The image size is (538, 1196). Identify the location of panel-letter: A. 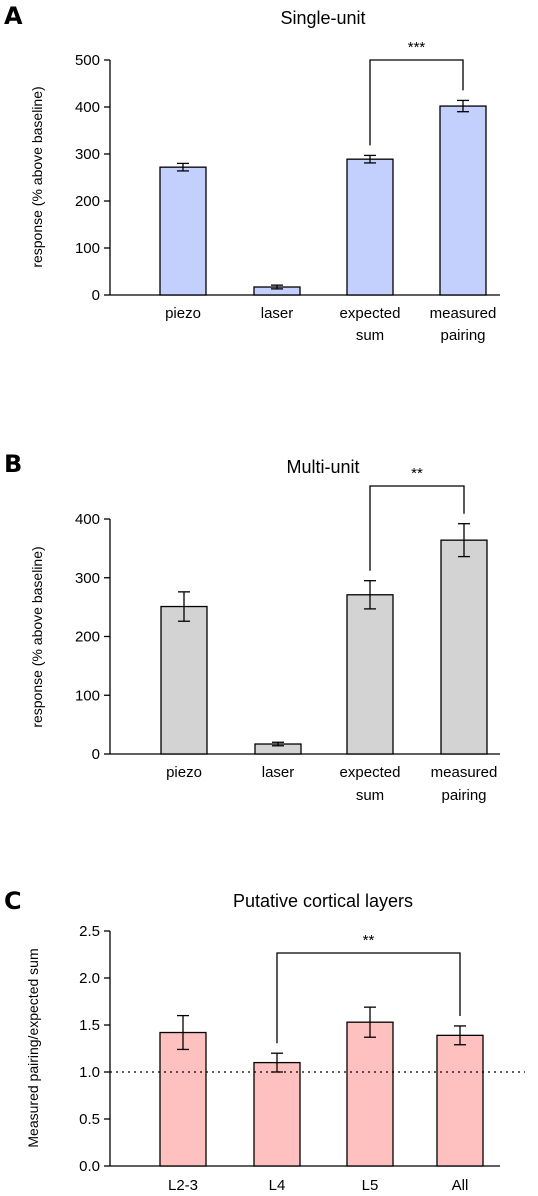
(13, 16).